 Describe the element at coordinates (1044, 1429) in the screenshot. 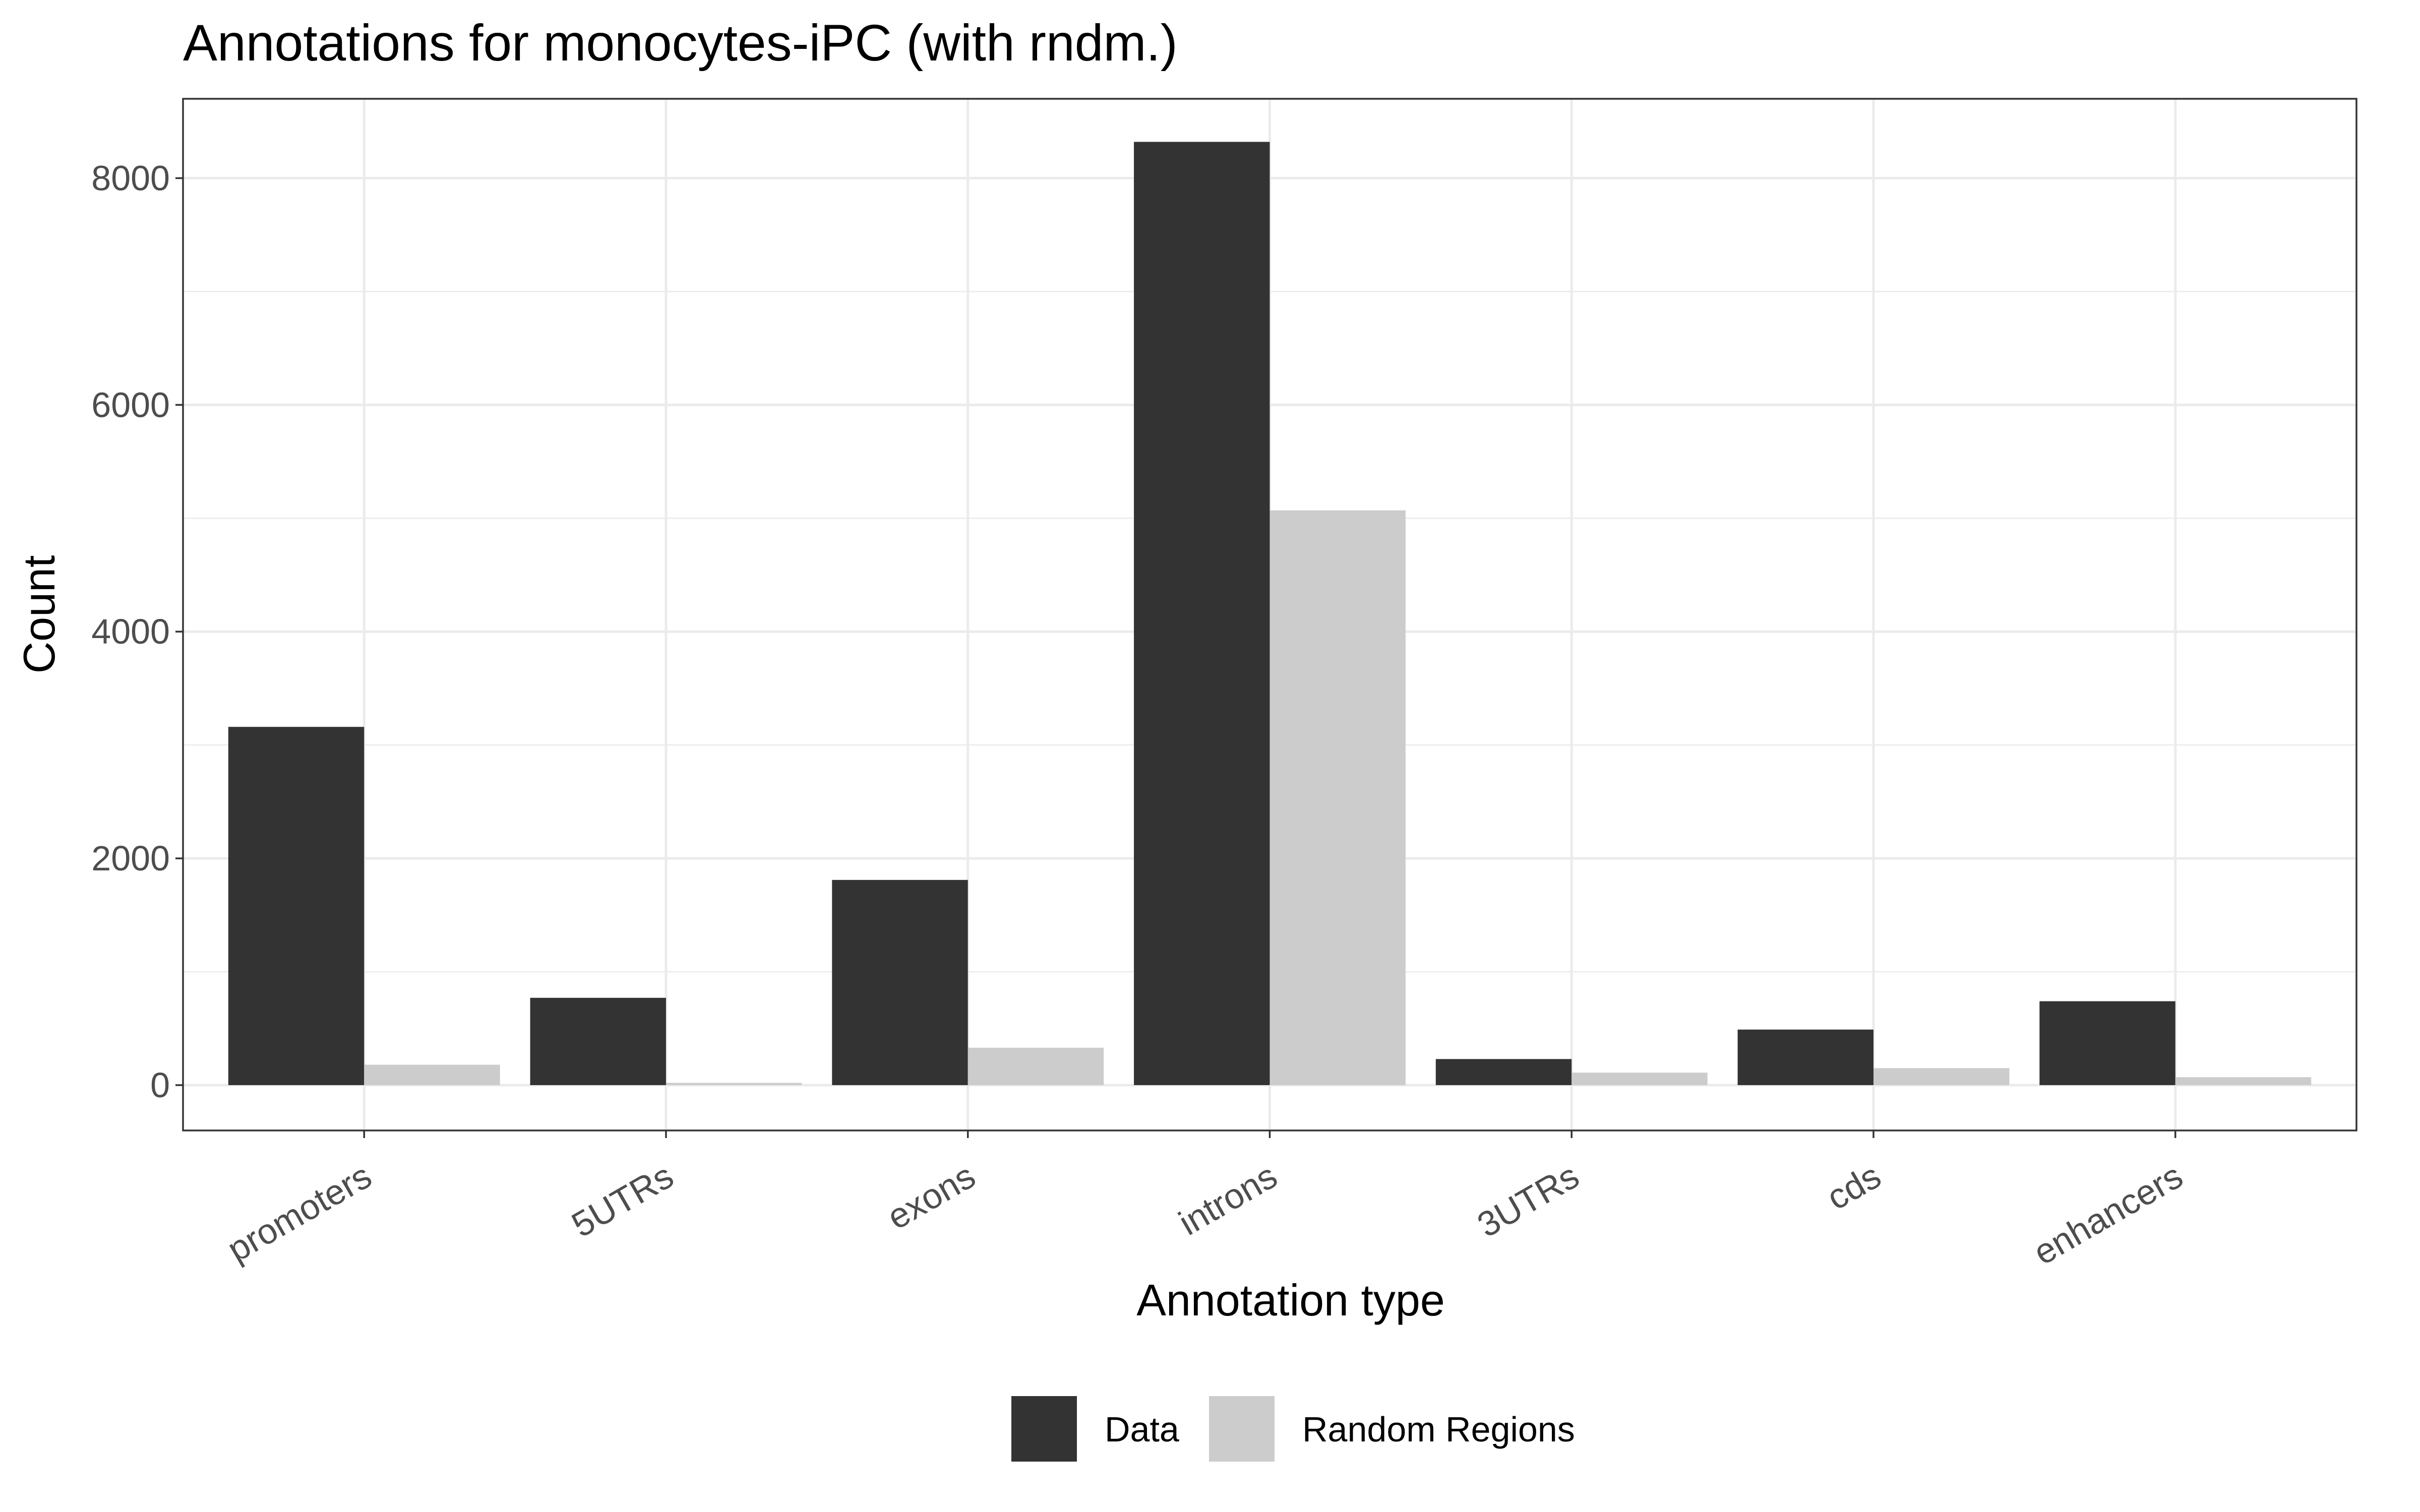

I see `legend-key-data` at that location.